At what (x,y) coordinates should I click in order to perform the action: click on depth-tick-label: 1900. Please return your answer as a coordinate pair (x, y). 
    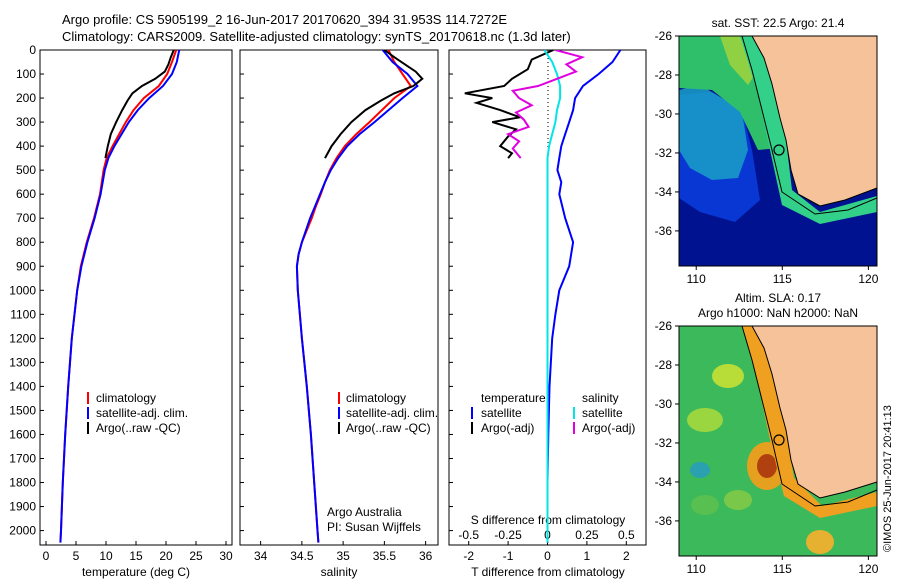
    Looking at the image, I should click on (22, 507).